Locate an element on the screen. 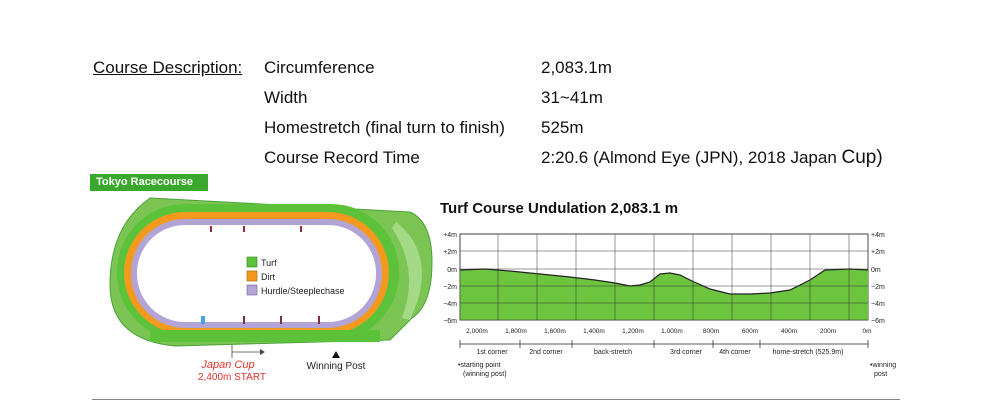 The height and width of the screenshot is (401, 996). y-tick-right: −4m is located at coordinates (878, 304).